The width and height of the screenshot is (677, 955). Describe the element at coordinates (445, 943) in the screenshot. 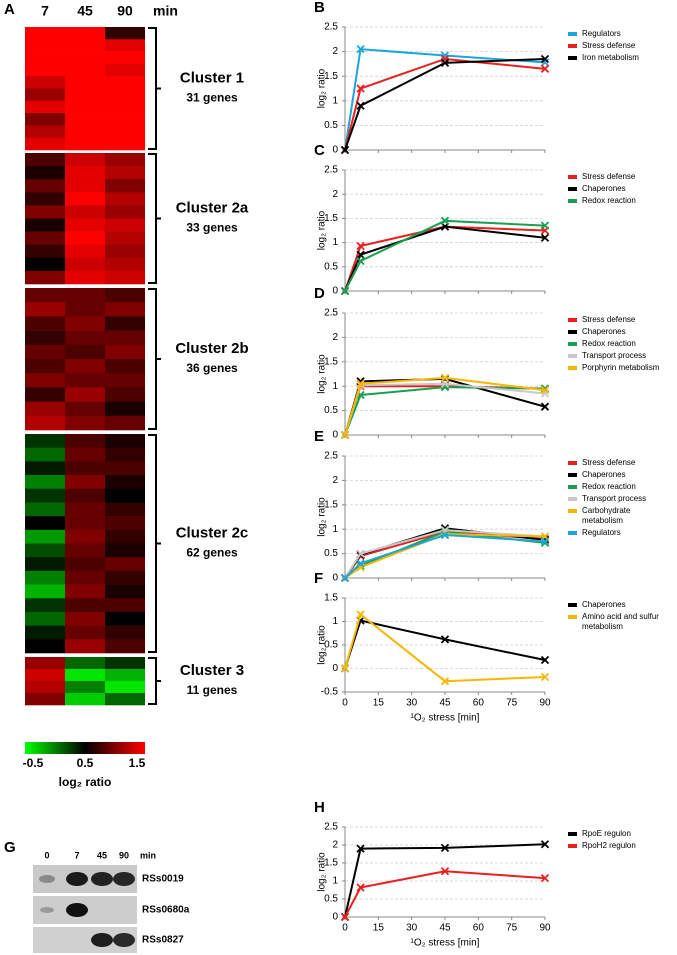

I see `x-axis-label: ¹O₂ stress [min]` at that location.